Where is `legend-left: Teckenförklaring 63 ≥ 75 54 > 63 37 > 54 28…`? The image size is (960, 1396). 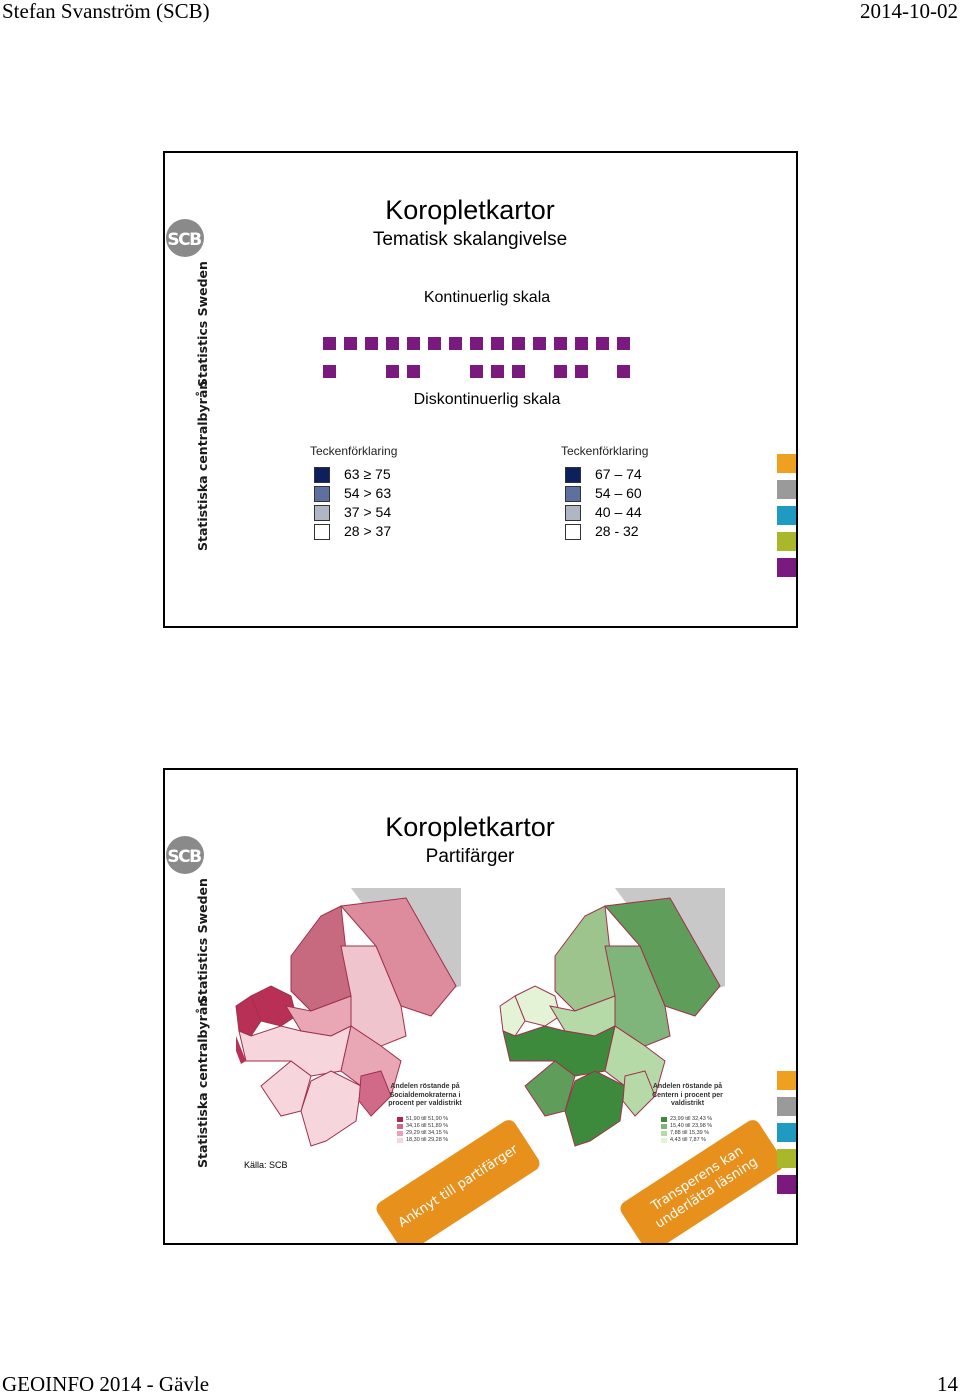 legend-left: Teckenförklaring 63 ≥ 75 54 > 63 37 > 54 28… is located at coordinates (375, 499).